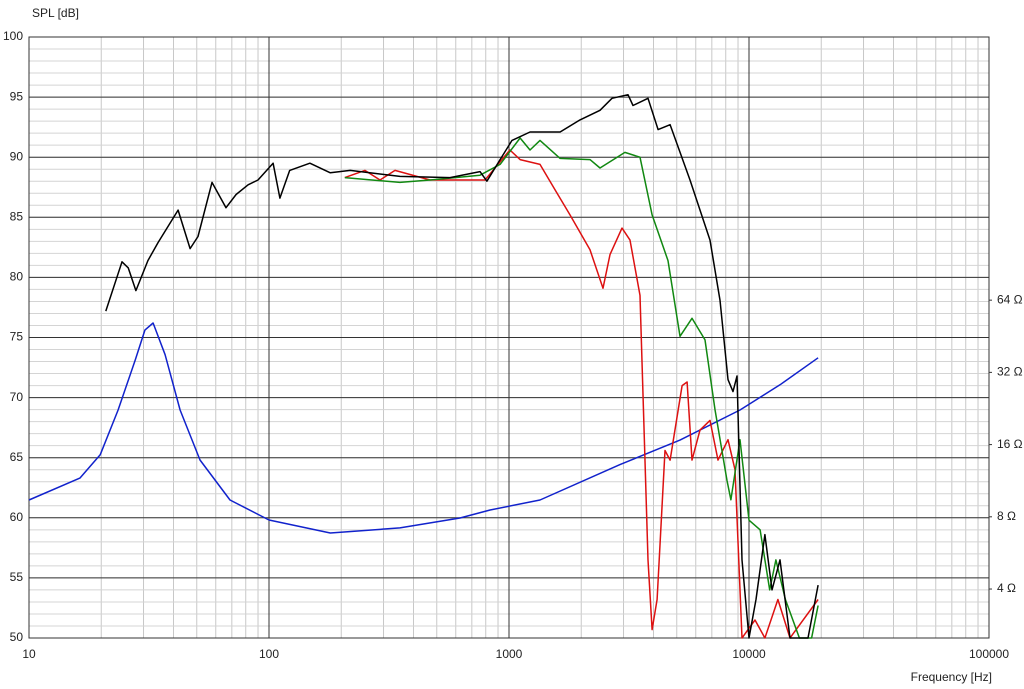 This screenshot has height=689, width=1024. I want to click on y-tick-label: 90, so click(17, 156).